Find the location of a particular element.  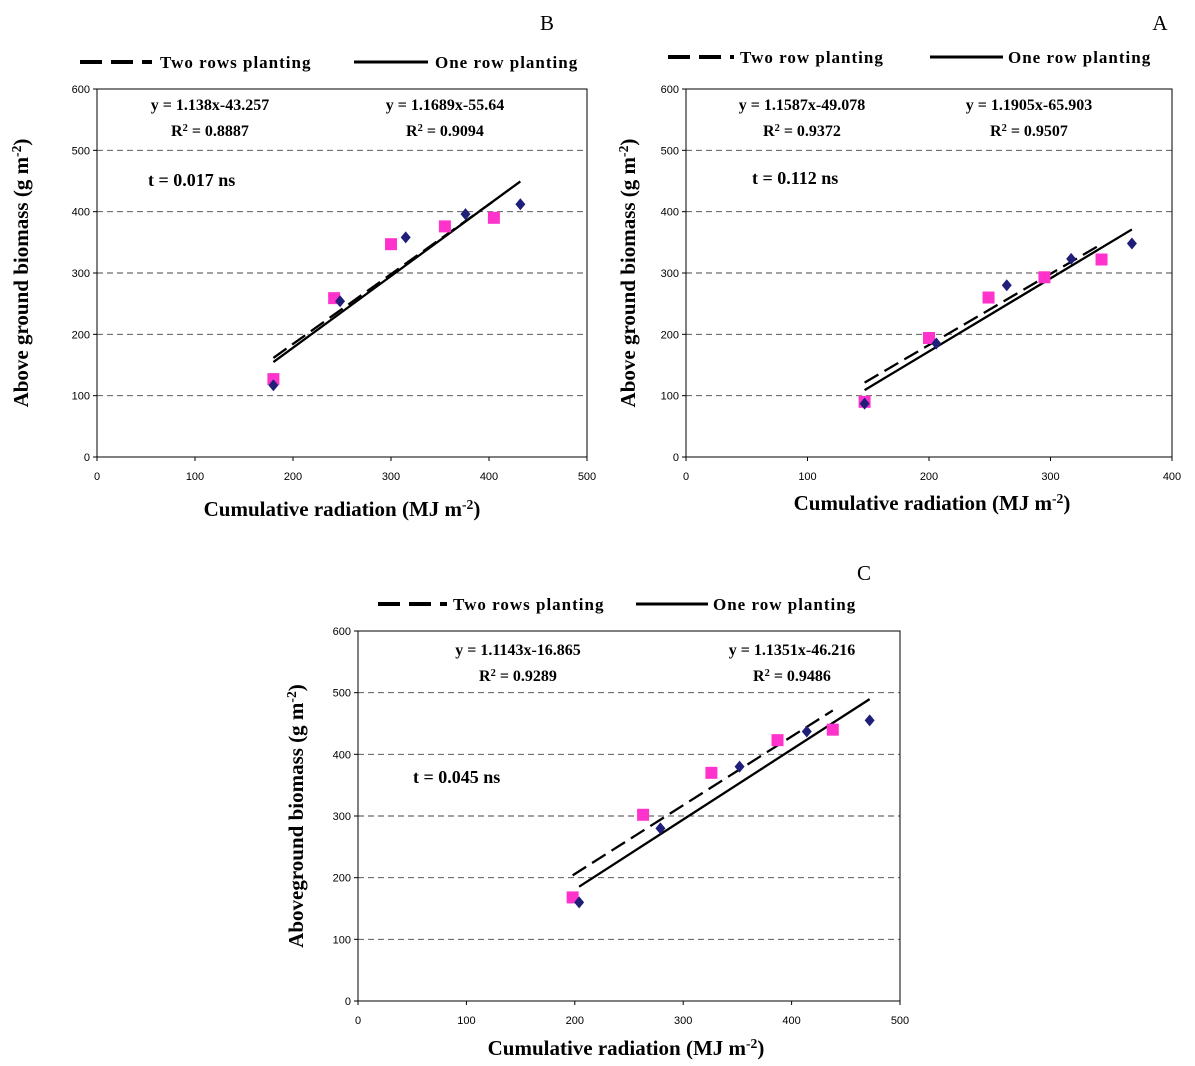

r-squared-label: R2 = 0.9289 is located at coordinates (518, 677).